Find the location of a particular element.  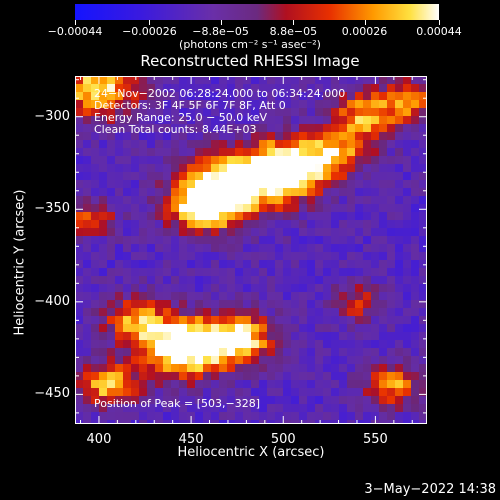

colorbar-units: (photons cm⁻² s⁻¹ asec⁻²) is located at coordinates (250, 44).